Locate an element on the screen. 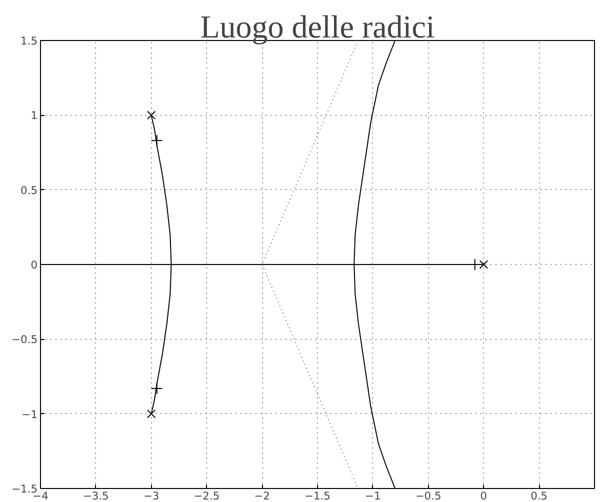 The height and width of the screenshot is (502, 600). y-tick-label: 0.5 is located at coordinates (29, 190).